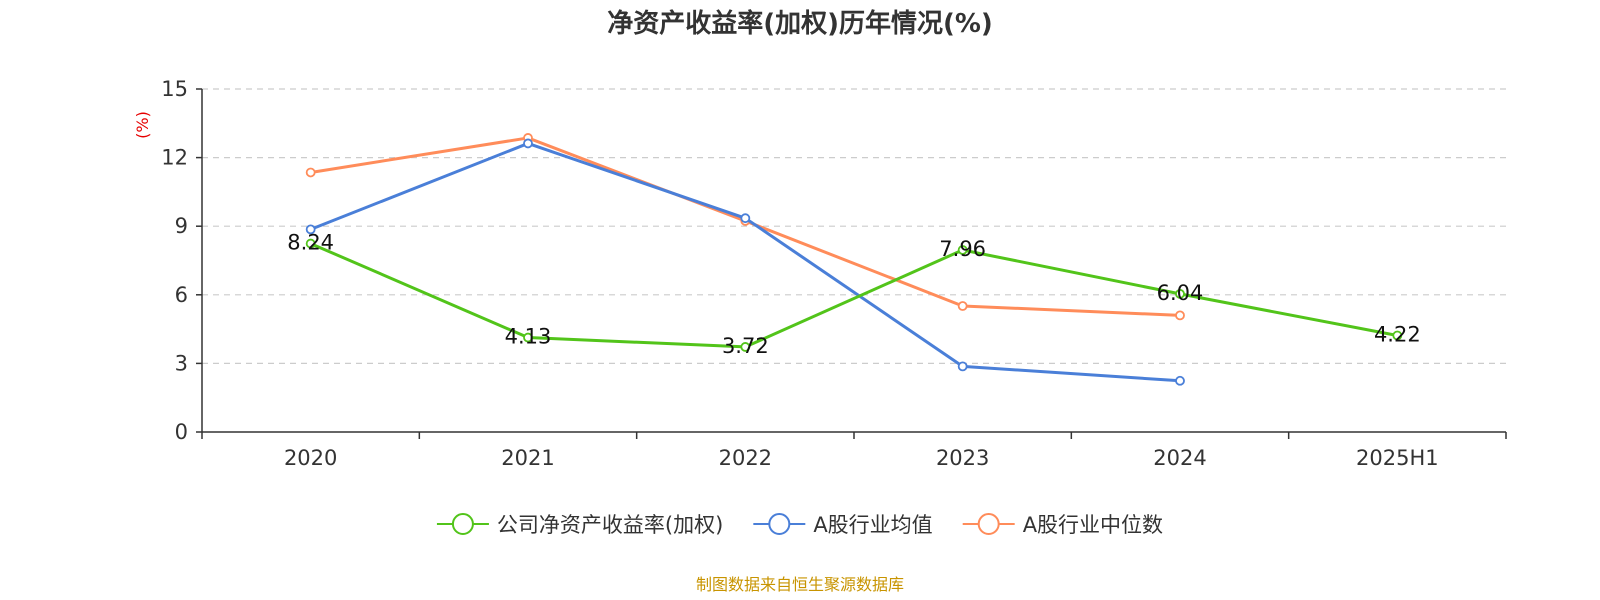  What do you see at coordinates (745, 458) in the screenshot?
I see `x-tick-label: 2022` at bounding box center [745, 458].